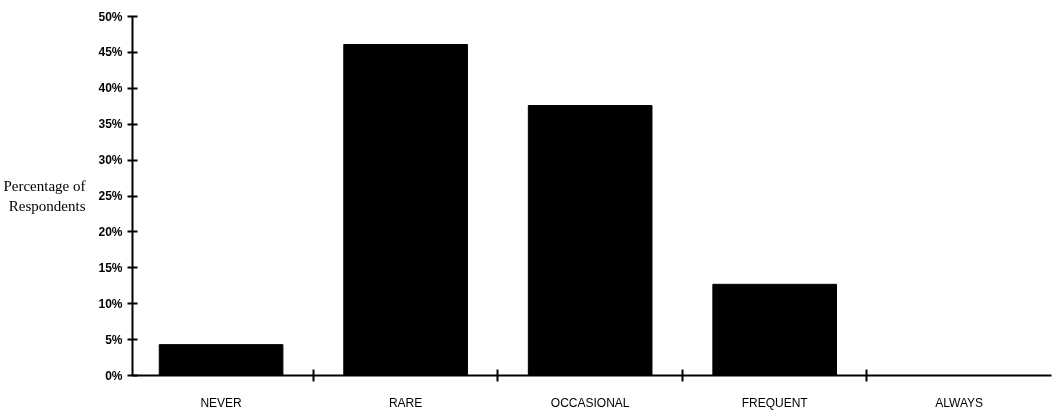 This screenshot has width=1055, height=412. Describe the element at coordinates (110, 196) in the screenshot. I see `y-tick-label: 25%` at that location.